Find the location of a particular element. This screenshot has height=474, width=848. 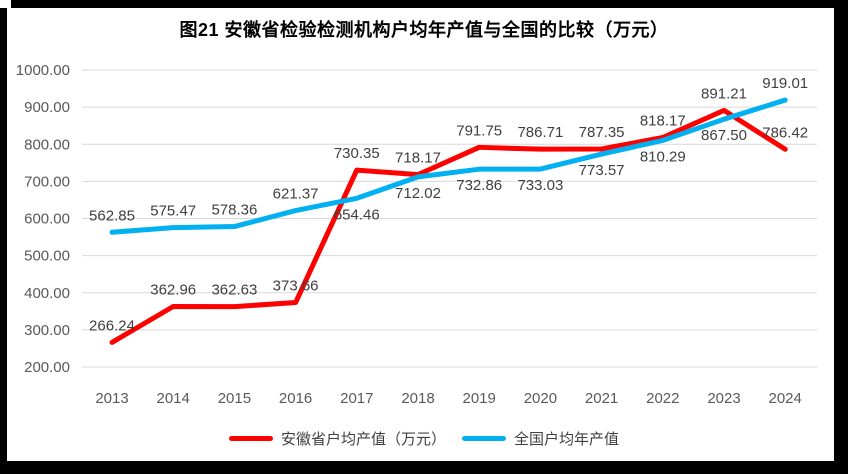

x-axis-tick-label: 2020 is located at coordinates (540, 398).